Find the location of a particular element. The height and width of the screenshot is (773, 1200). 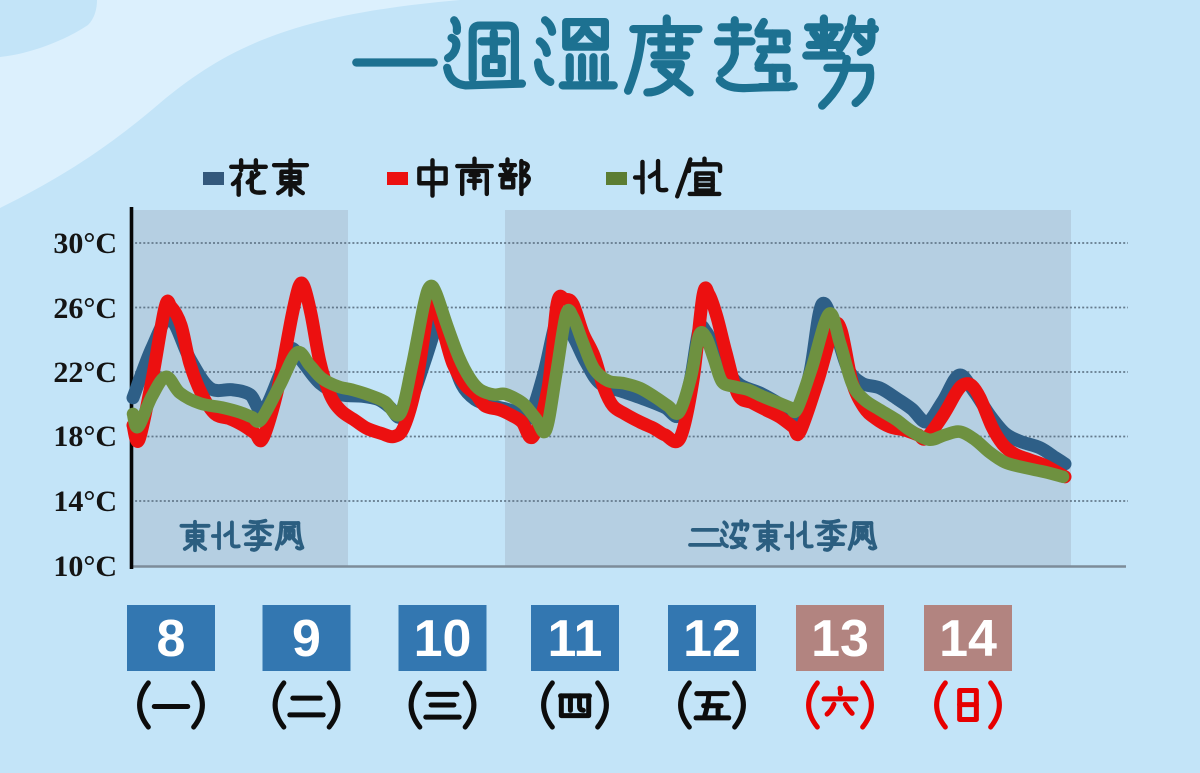

svg-text: 22°C is located at coordinates (85, 372).